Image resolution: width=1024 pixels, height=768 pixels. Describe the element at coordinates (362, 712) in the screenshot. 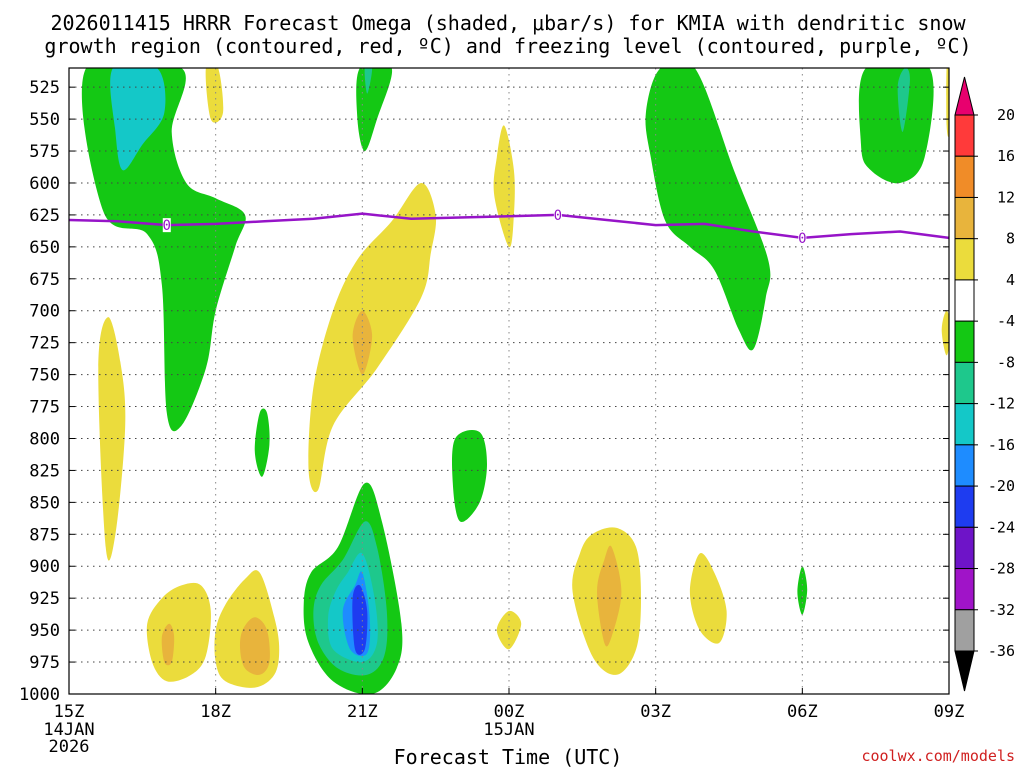

I see `x-tick-label-21Z: 21Z` at that location.